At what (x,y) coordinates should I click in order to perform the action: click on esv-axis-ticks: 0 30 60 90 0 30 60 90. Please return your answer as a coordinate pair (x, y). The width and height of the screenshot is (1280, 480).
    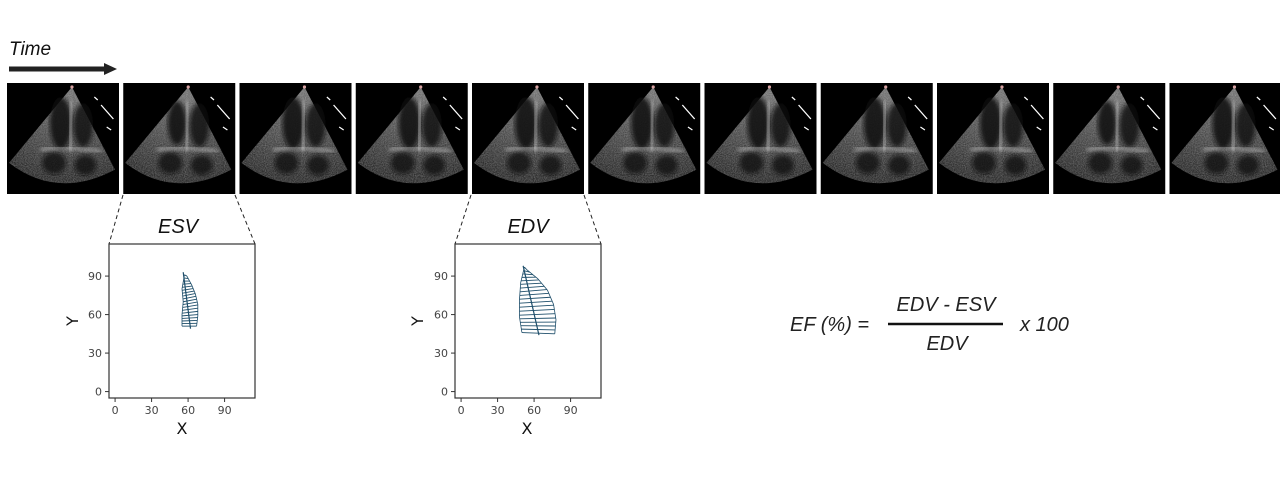
    Looking at the image, I should click on (160, 343).